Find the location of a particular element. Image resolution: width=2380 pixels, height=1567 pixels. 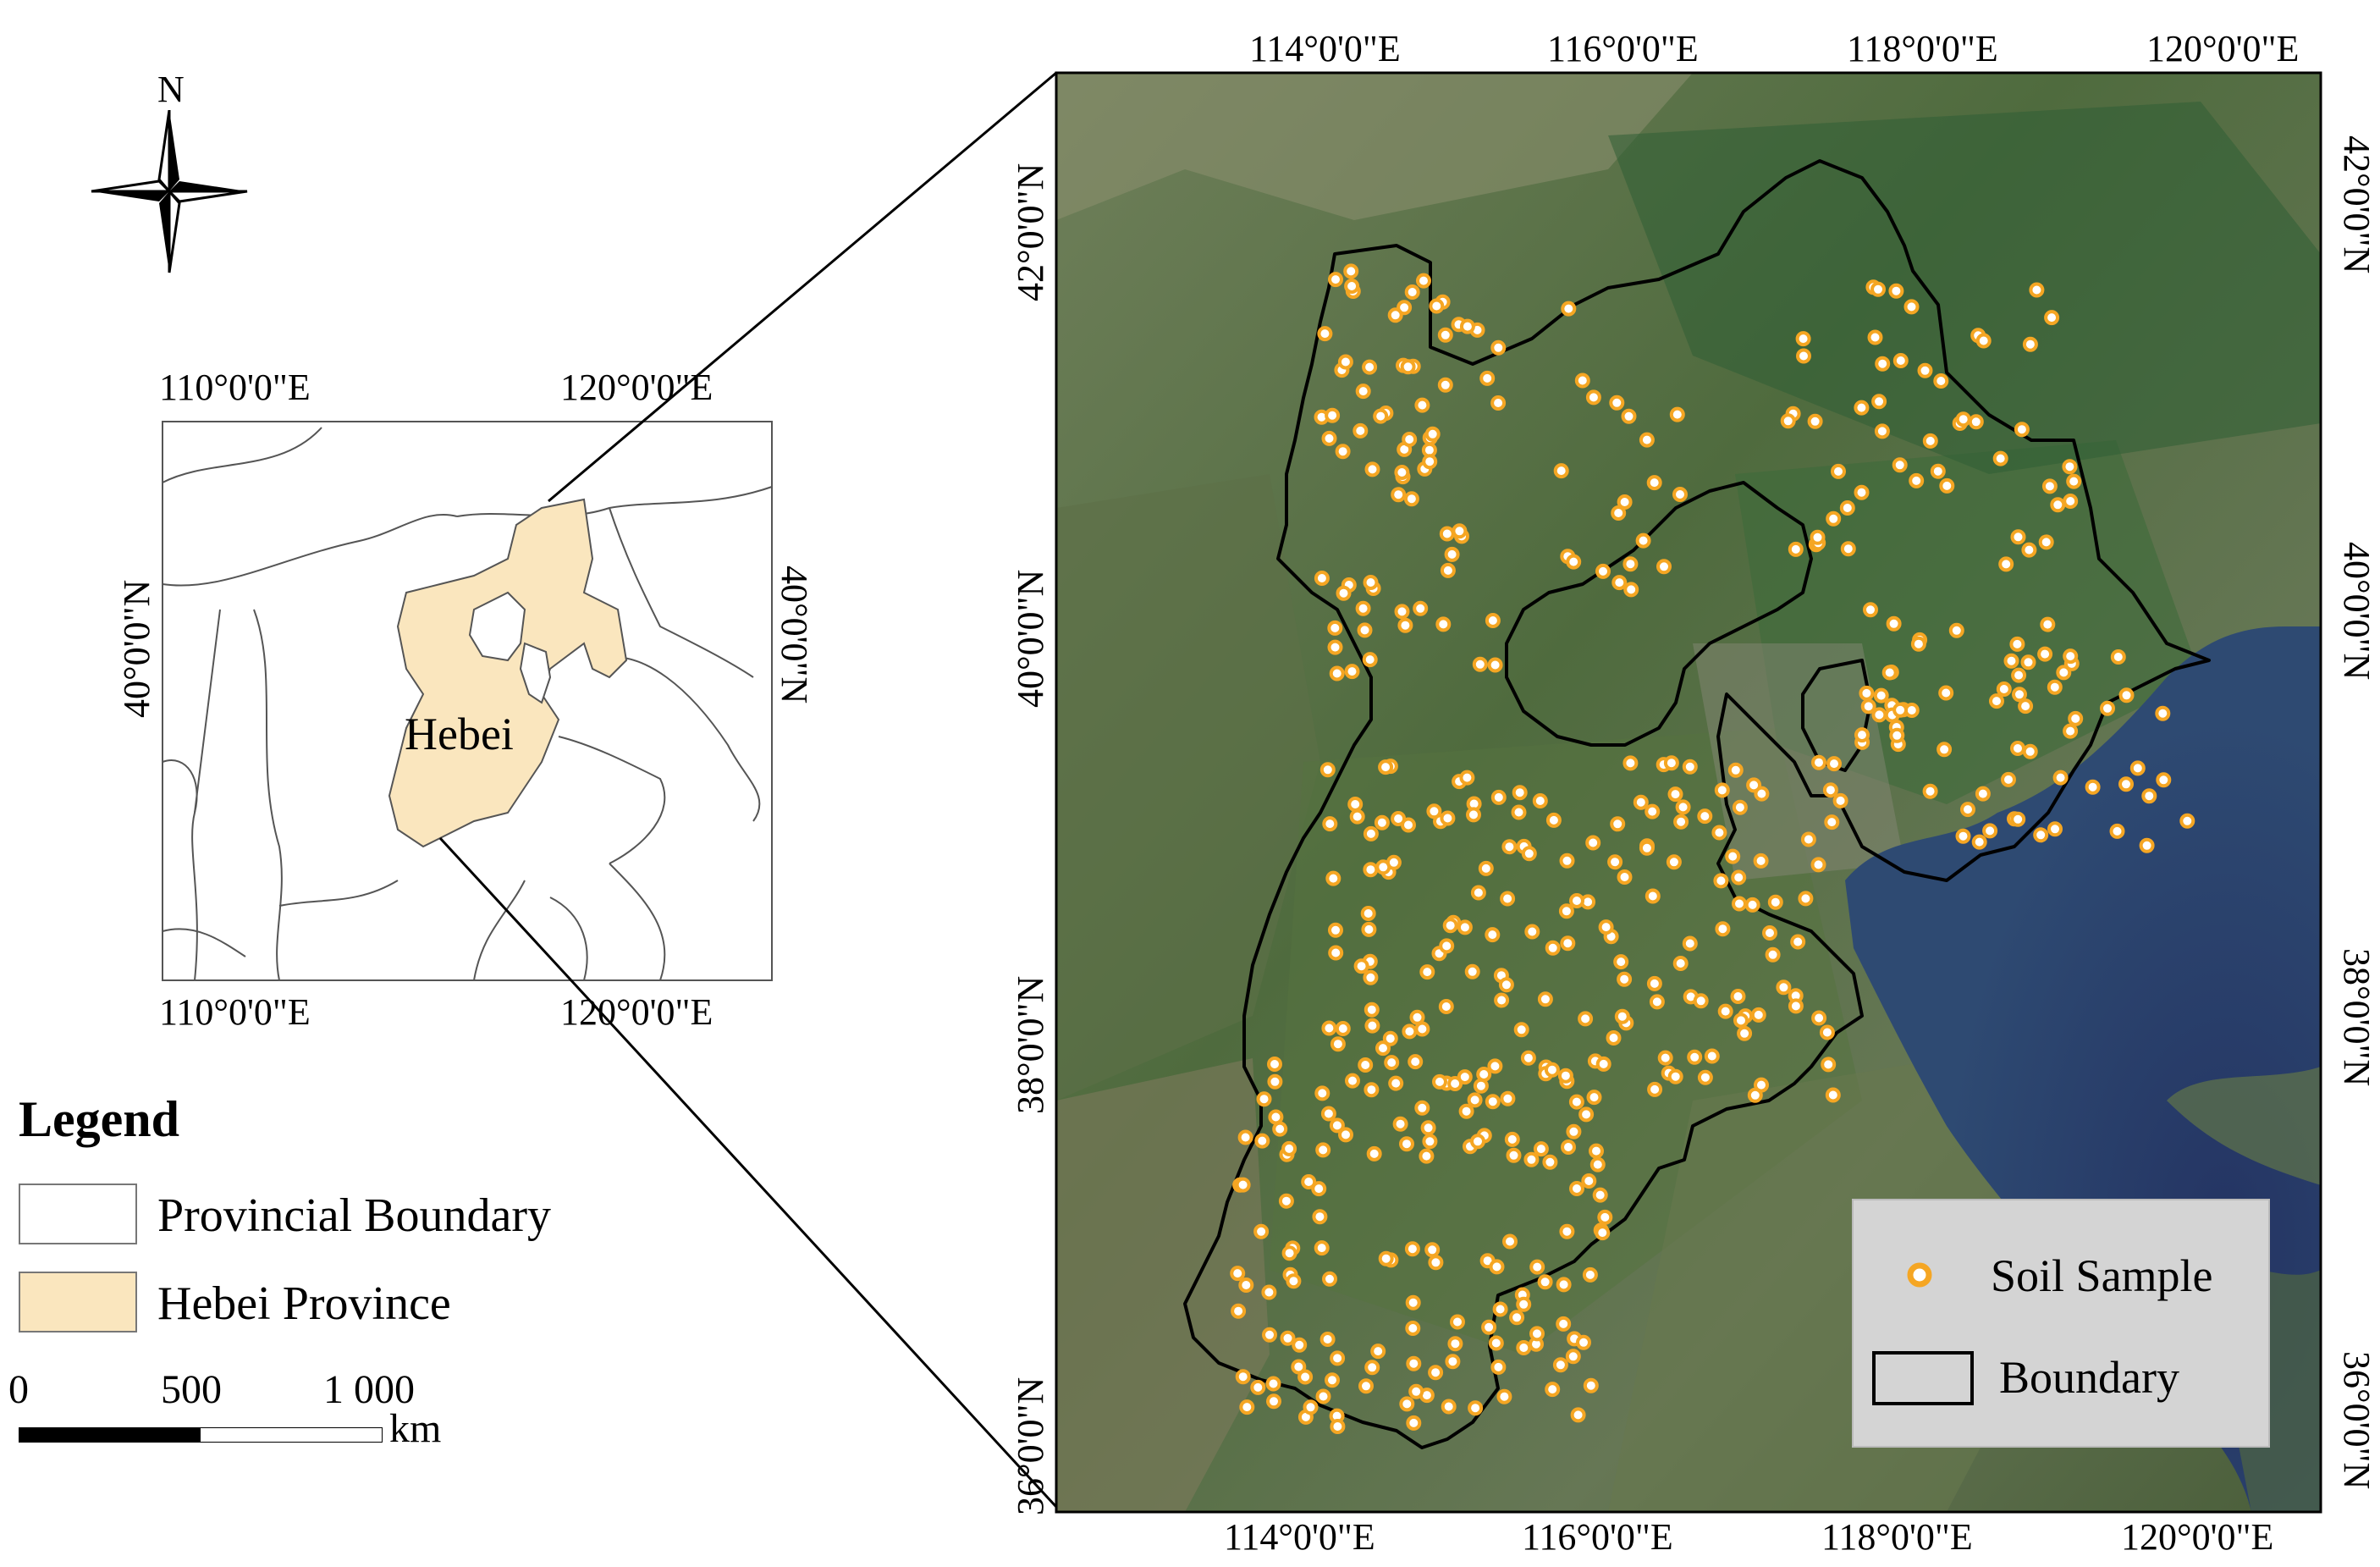

scale-label-500: 500 is located at coordinates (192, 1389).